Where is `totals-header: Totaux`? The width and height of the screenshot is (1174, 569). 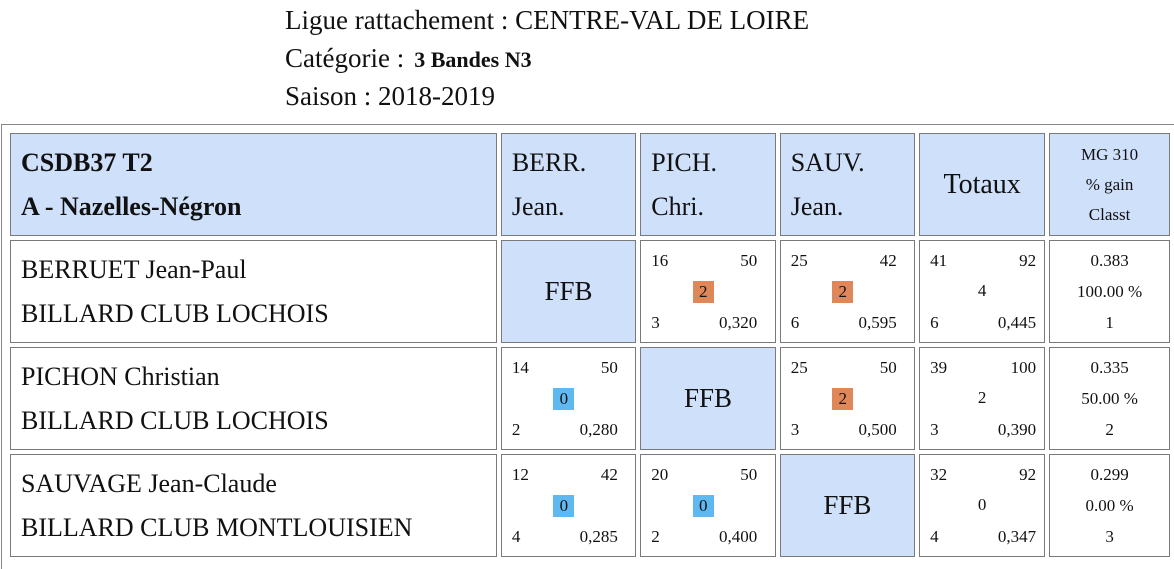
totals-header: Totaux is located at coordinates (982, 184).